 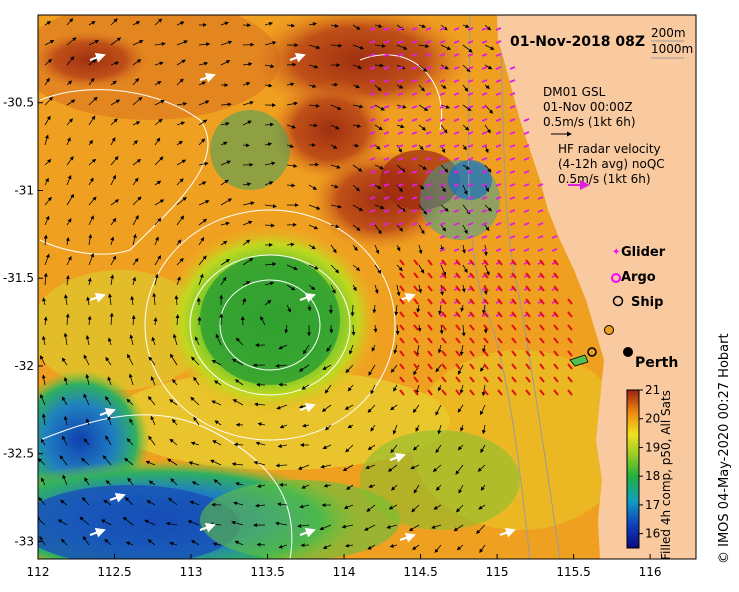 I want to click on glider-symbol: ✦, so click(x=616, y=252).